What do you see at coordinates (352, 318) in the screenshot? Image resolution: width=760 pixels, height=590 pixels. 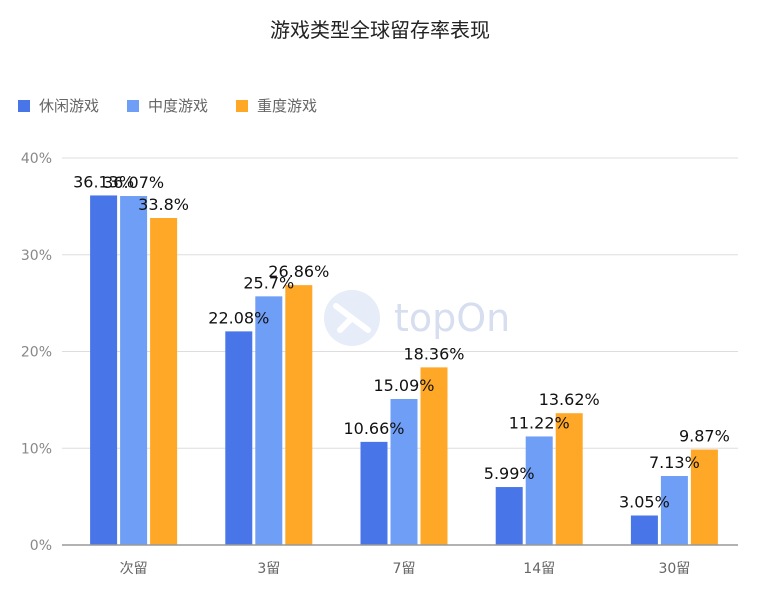 I see `watermark-logo-mark` at bounding box center [352, 318].